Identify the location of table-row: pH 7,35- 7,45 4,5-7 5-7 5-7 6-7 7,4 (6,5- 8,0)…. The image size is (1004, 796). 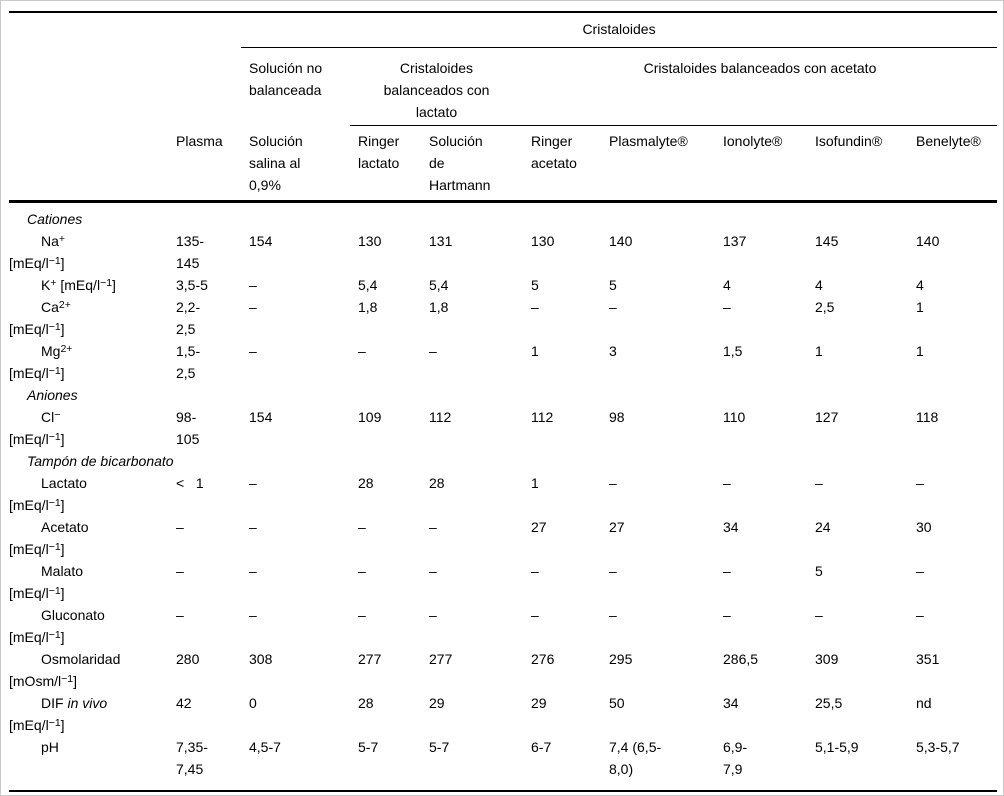
(503, 763).